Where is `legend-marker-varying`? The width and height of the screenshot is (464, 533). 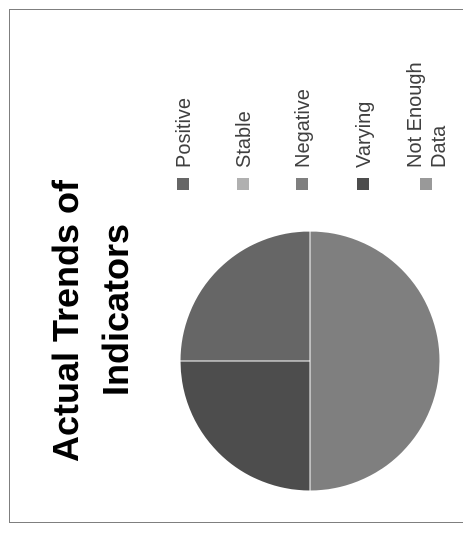
legend-marker-varying is located at coordinates (363, 184).